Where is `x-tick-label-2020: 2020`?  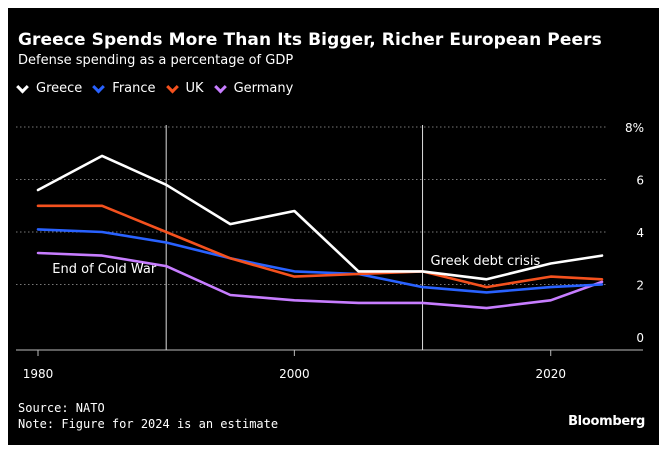
x-tick-label-2020: 2020 is located at coordinates (550, 374).